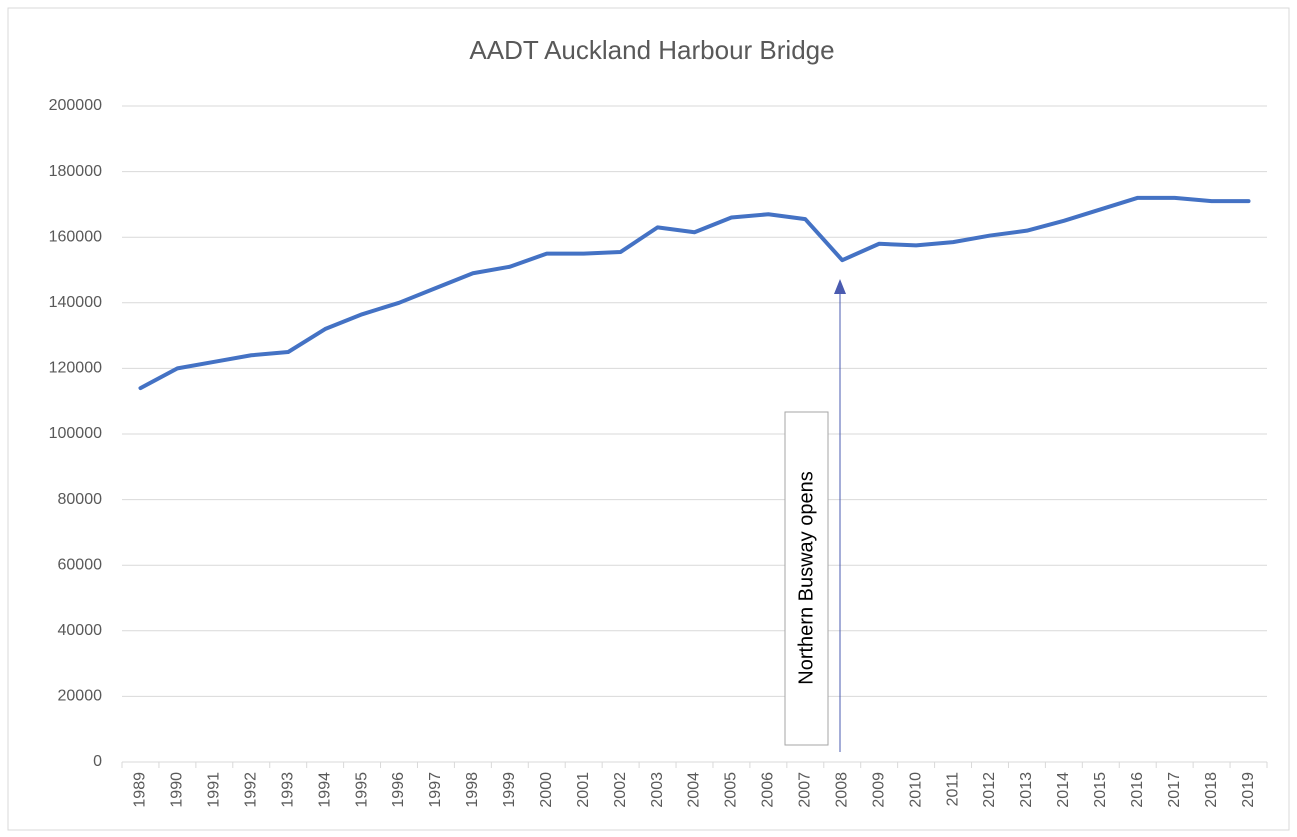 This screenshot has height=837, width=1297. Describe the element at coordinates (80, 499) in the screenshot. I see `y-tick-label: 80000` at that location.